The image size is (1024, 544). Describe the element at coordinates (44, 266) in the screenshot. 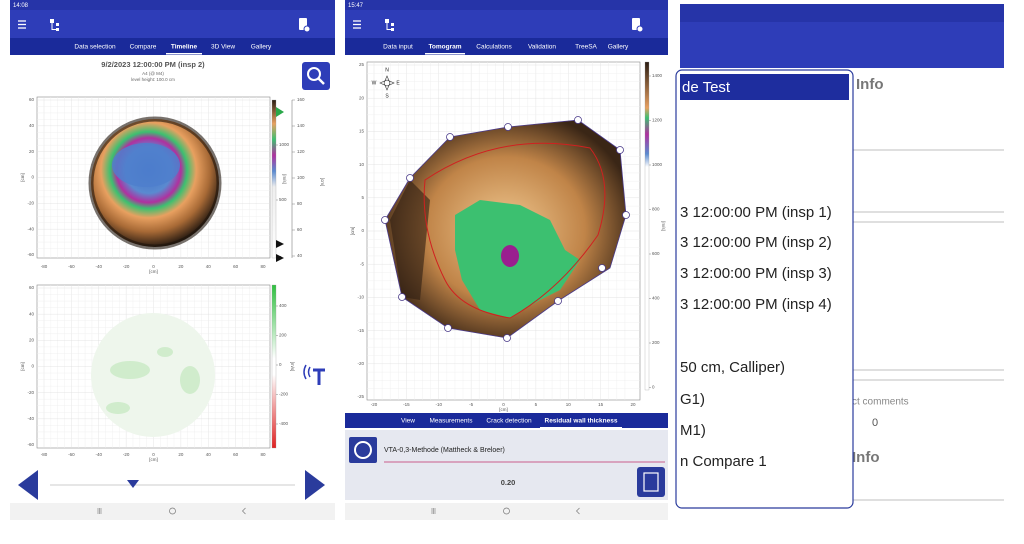

I see `x-tick-label: -80` at that location.